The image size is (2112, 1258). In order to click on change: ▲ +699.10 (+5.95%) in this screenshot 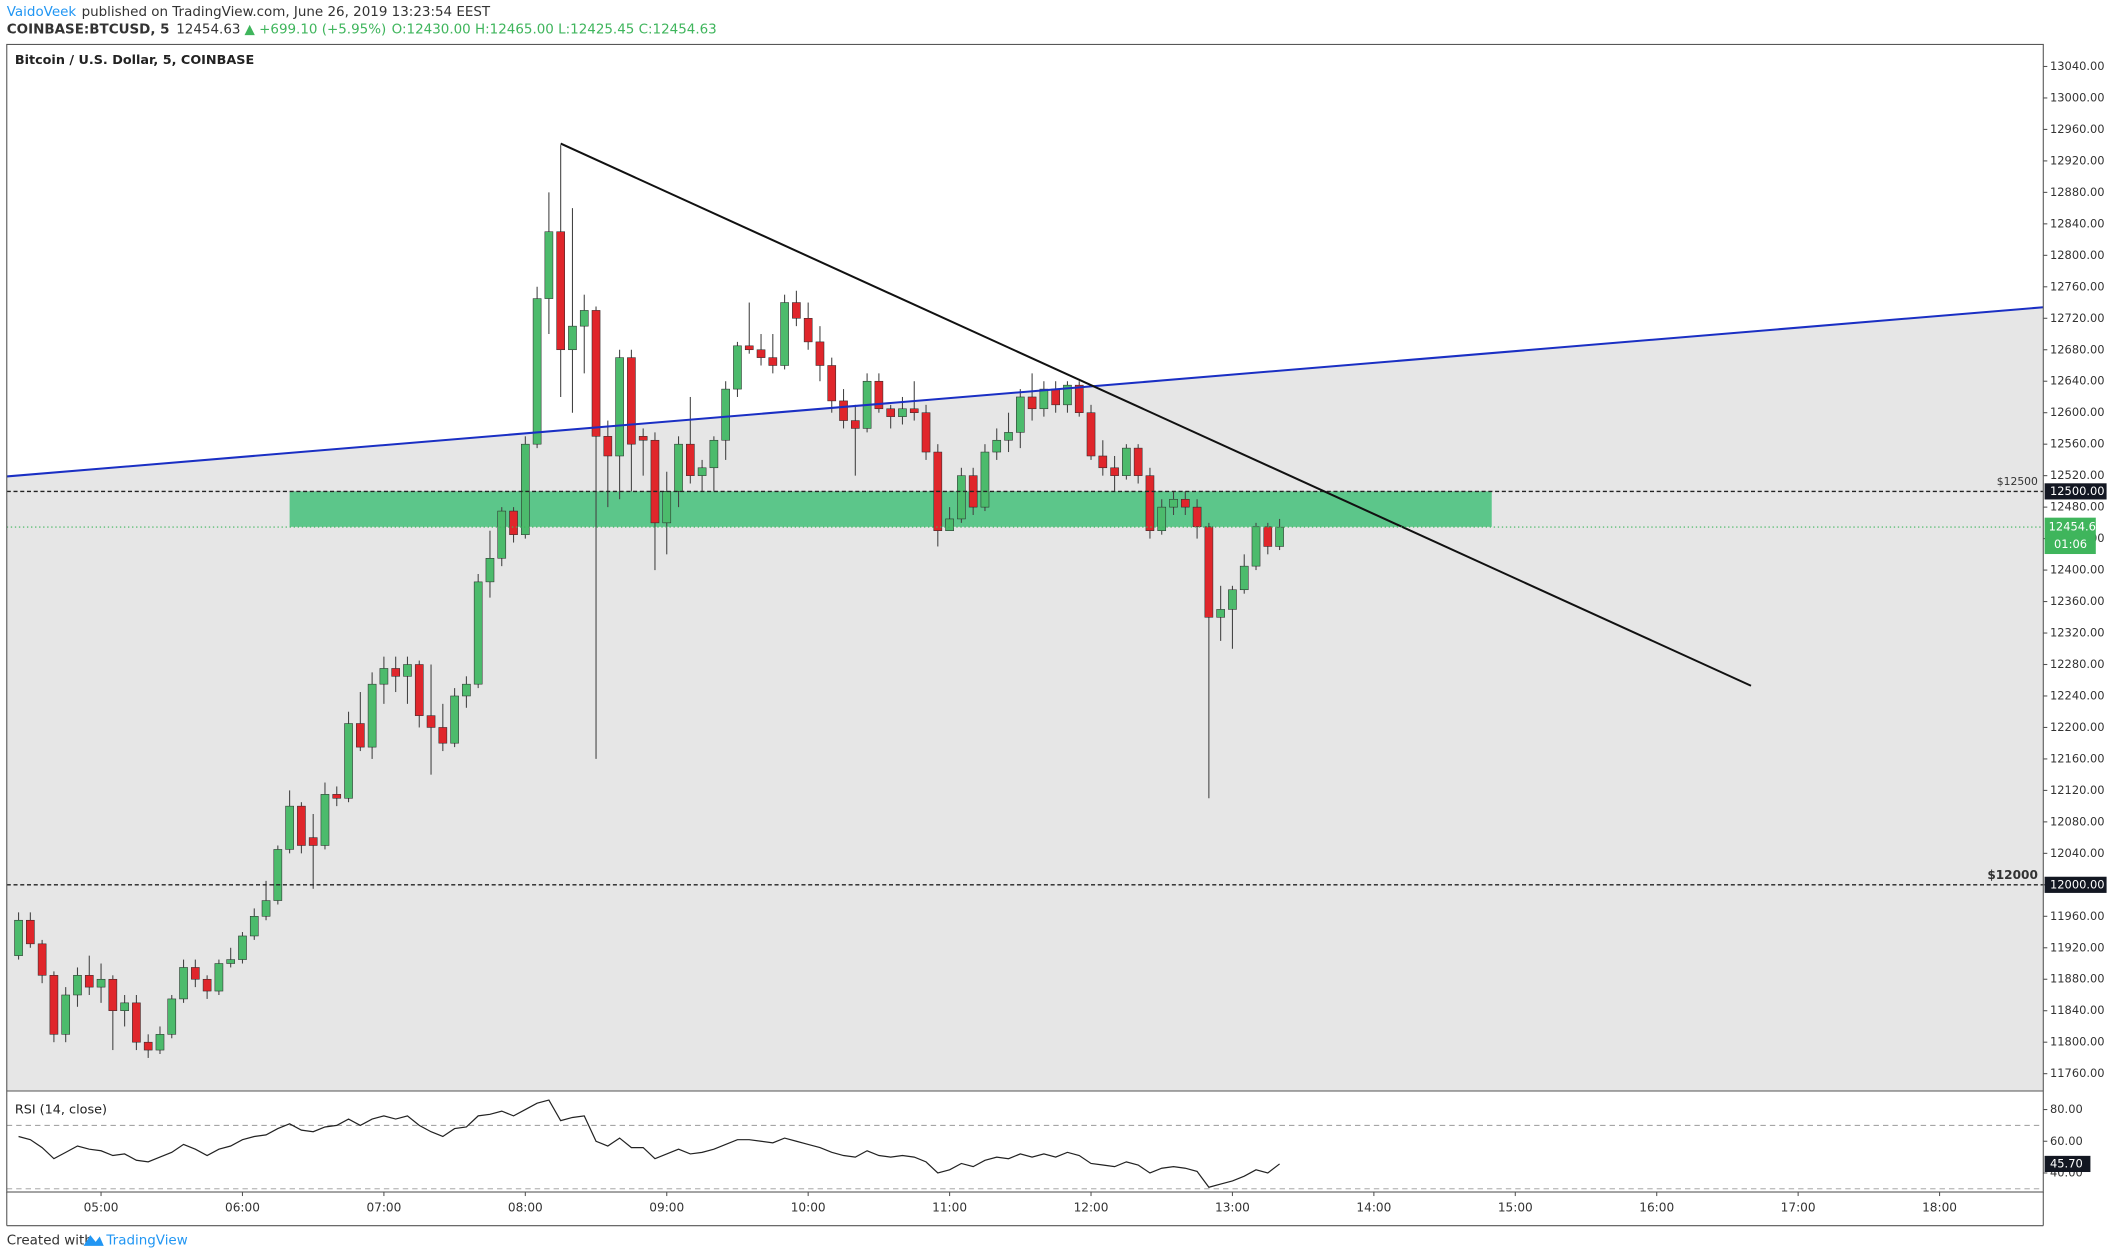, I will do `click(315, 30)`.